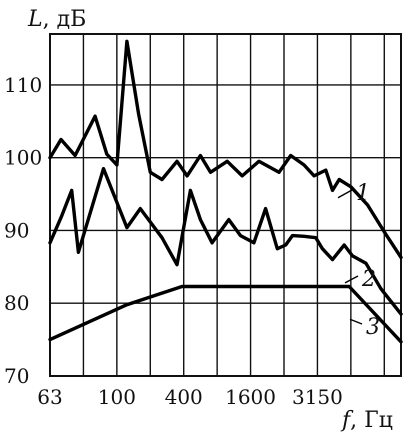 The width and height of the screenshot is (420, 437). What do you see at coordinates (23, 85) in the screenshot?
I see `y-tick-label: 110` at bounding box center [23, 85].